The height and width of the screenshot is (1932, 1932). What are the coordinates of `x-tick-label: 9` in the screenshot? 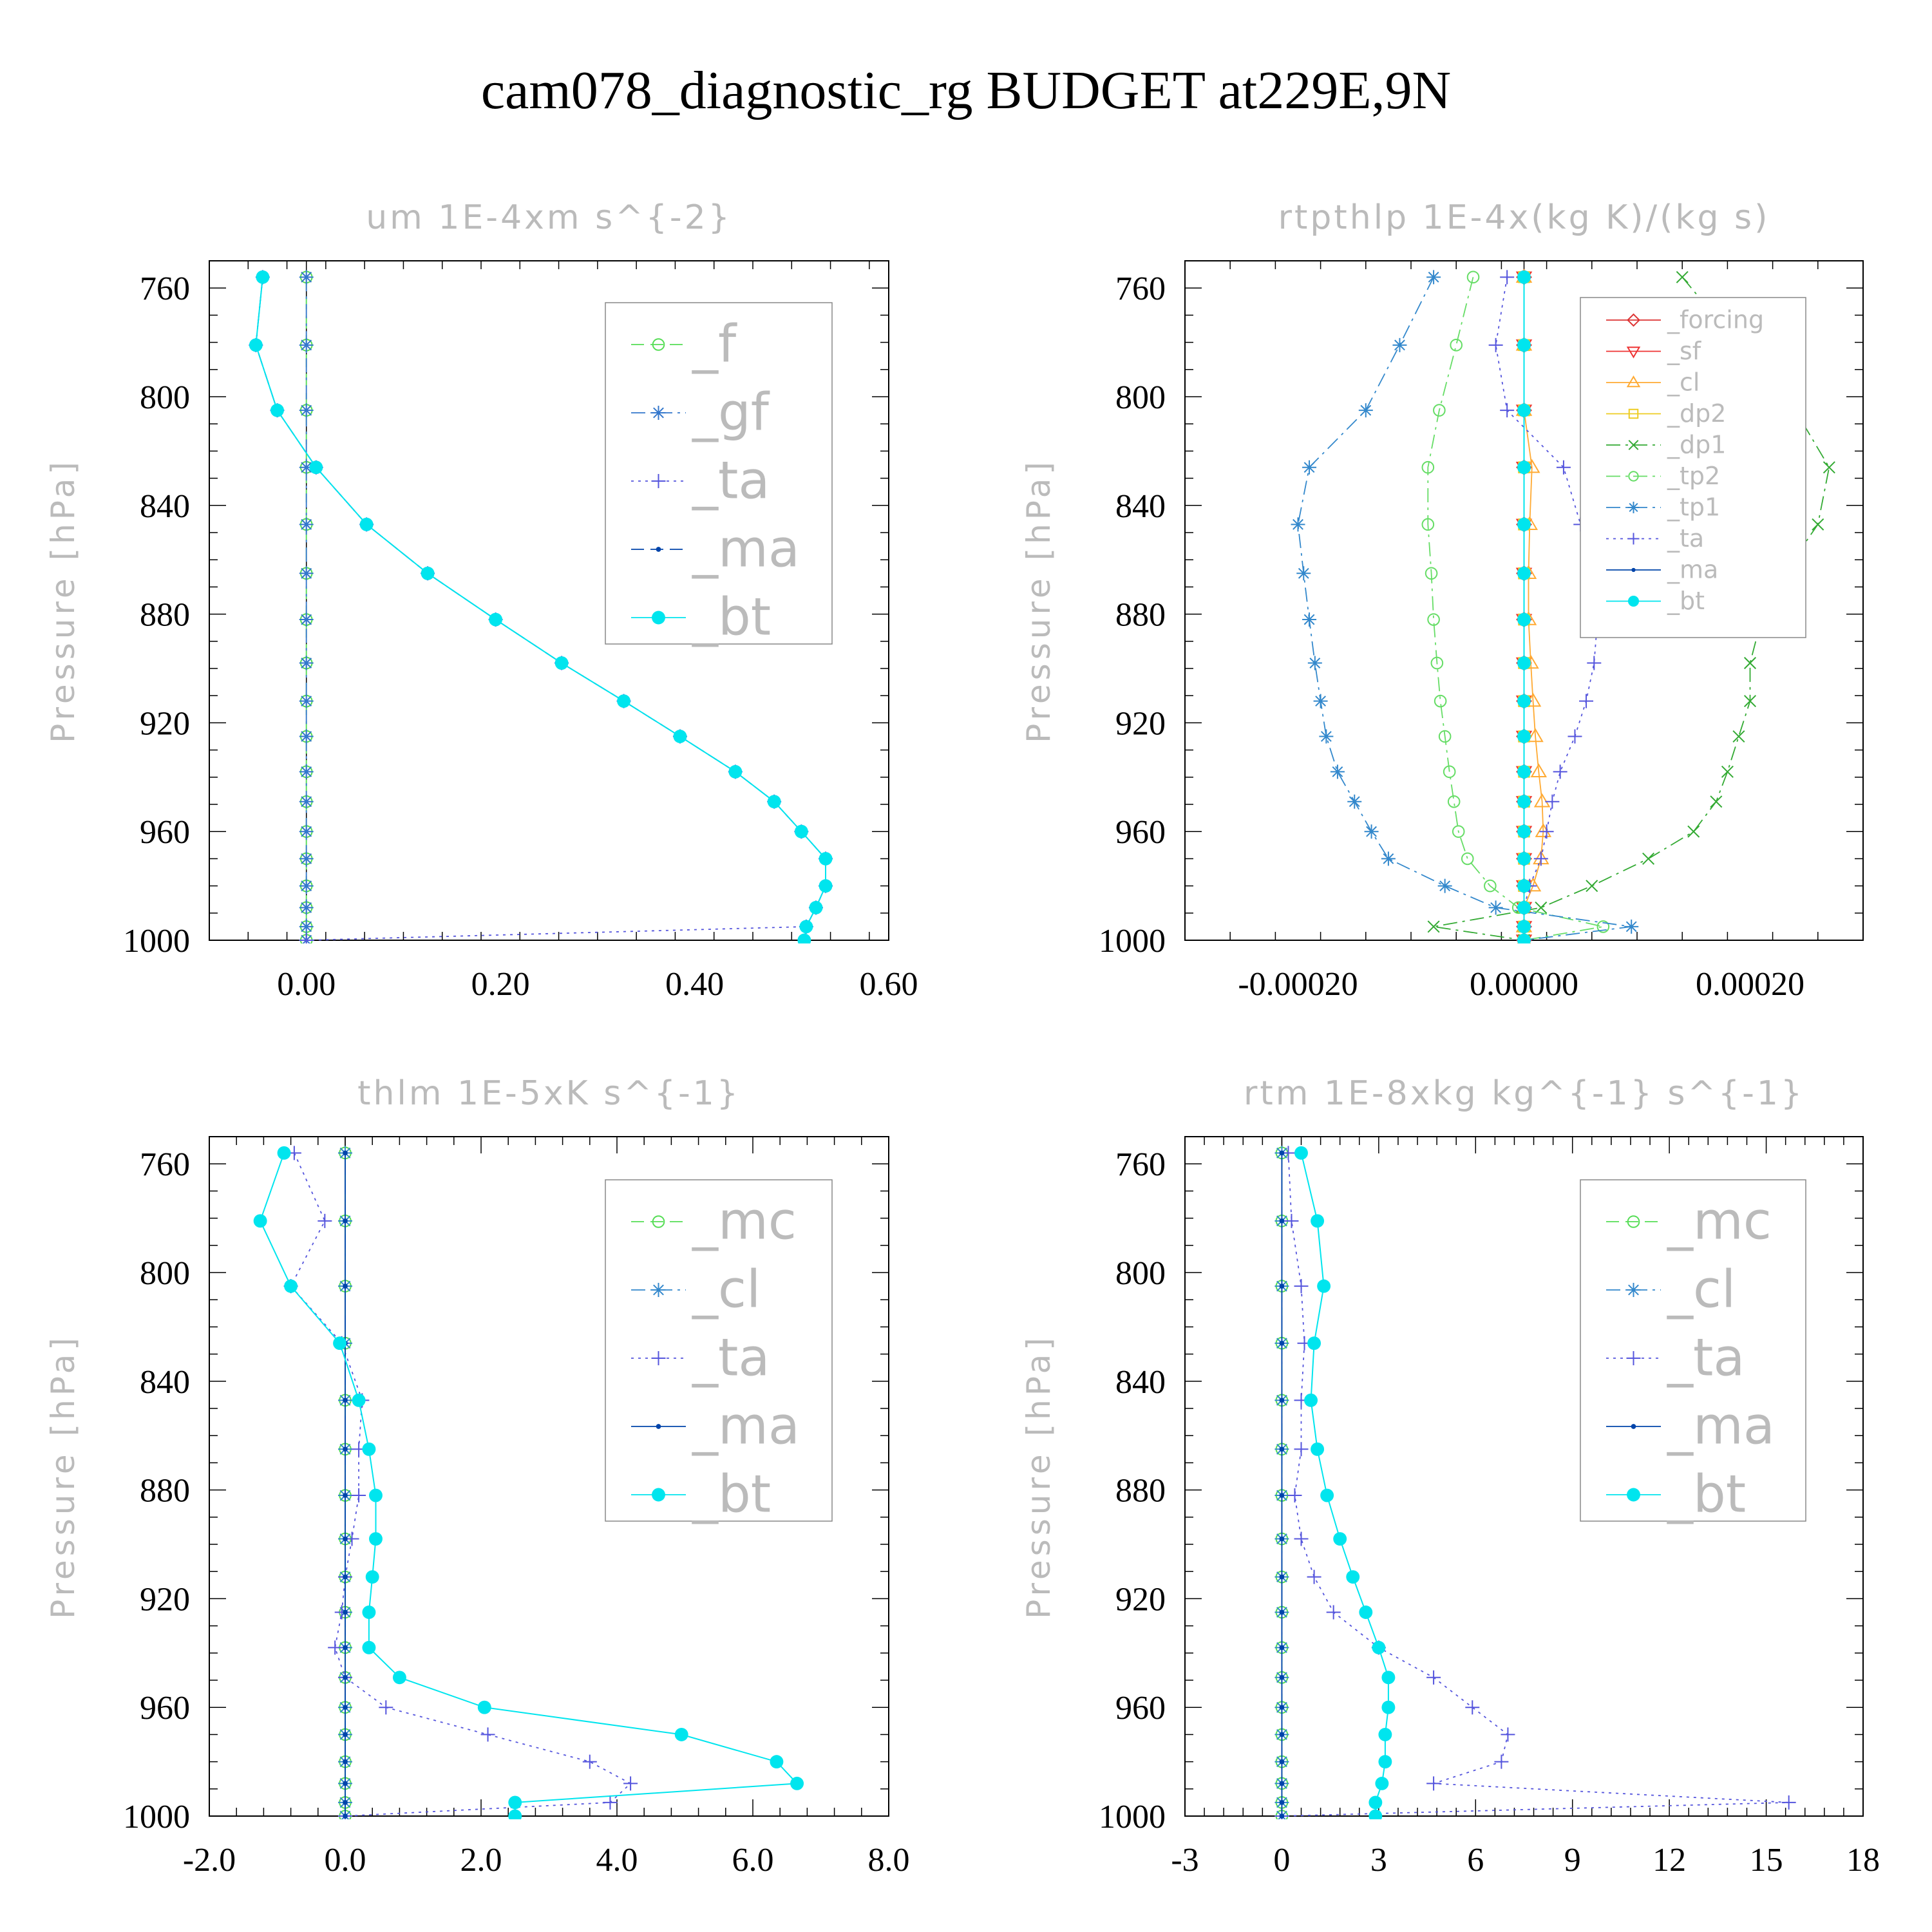 It's located at (1572, 1861).